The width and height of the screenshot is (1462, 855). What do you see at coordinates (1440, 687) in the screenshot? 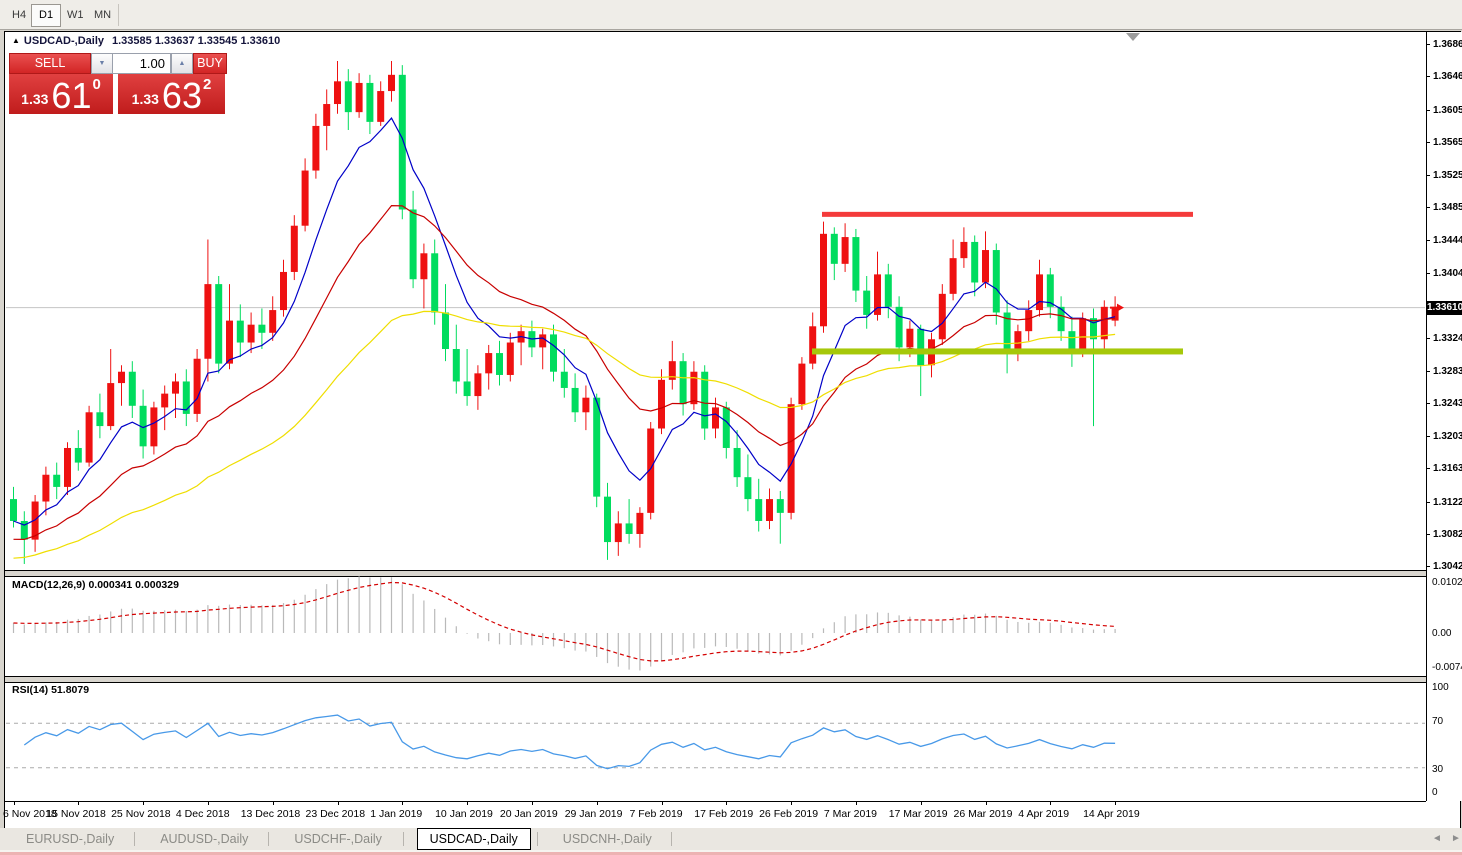
I see `indicator-scale-label: 100` at bounding box center [1440, 687].